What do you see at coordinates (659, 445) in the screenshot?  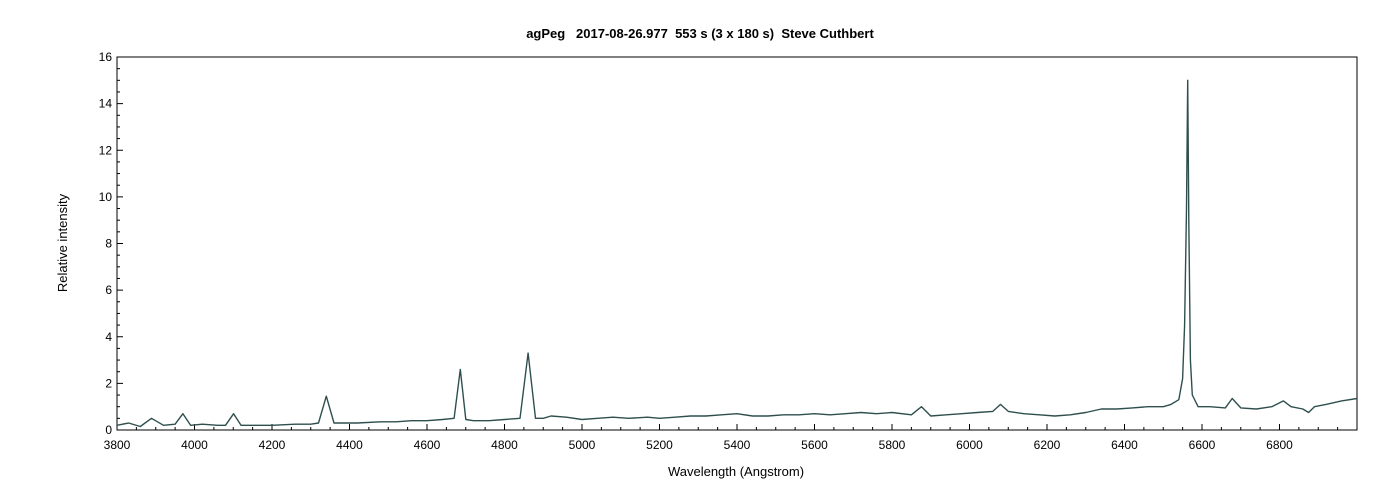 I see `x-tick-label: 5200` at bounding box center [659, 445].